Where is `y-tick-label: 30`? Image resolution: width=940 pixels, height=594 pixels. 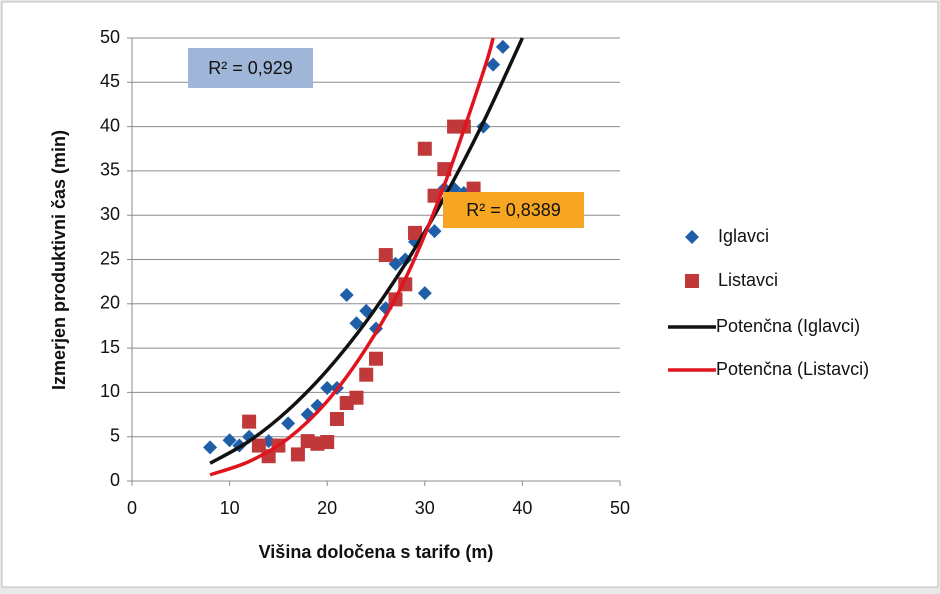 y-tick-label: 30 is located at coordinates (110, 214).